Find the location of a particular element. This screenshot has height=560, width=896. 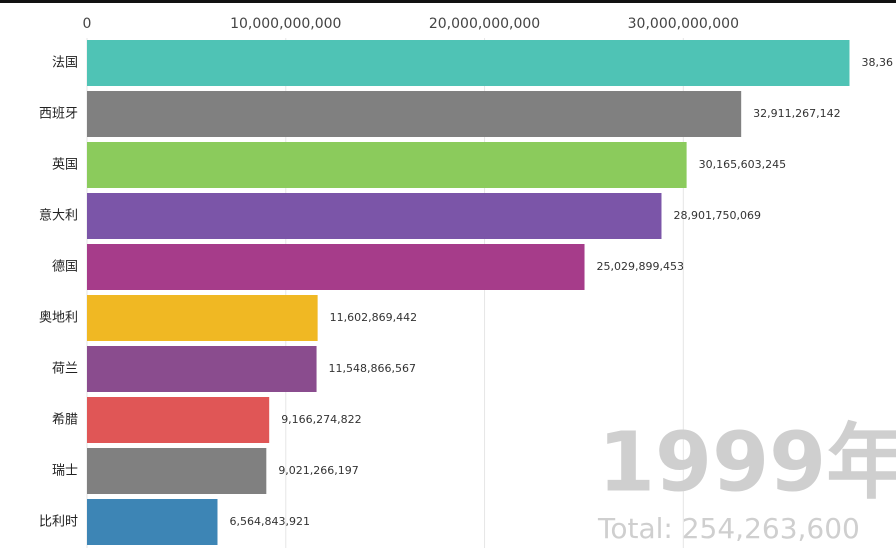

value-label: 11,548,866,567 is located at coordinates (372, 368).